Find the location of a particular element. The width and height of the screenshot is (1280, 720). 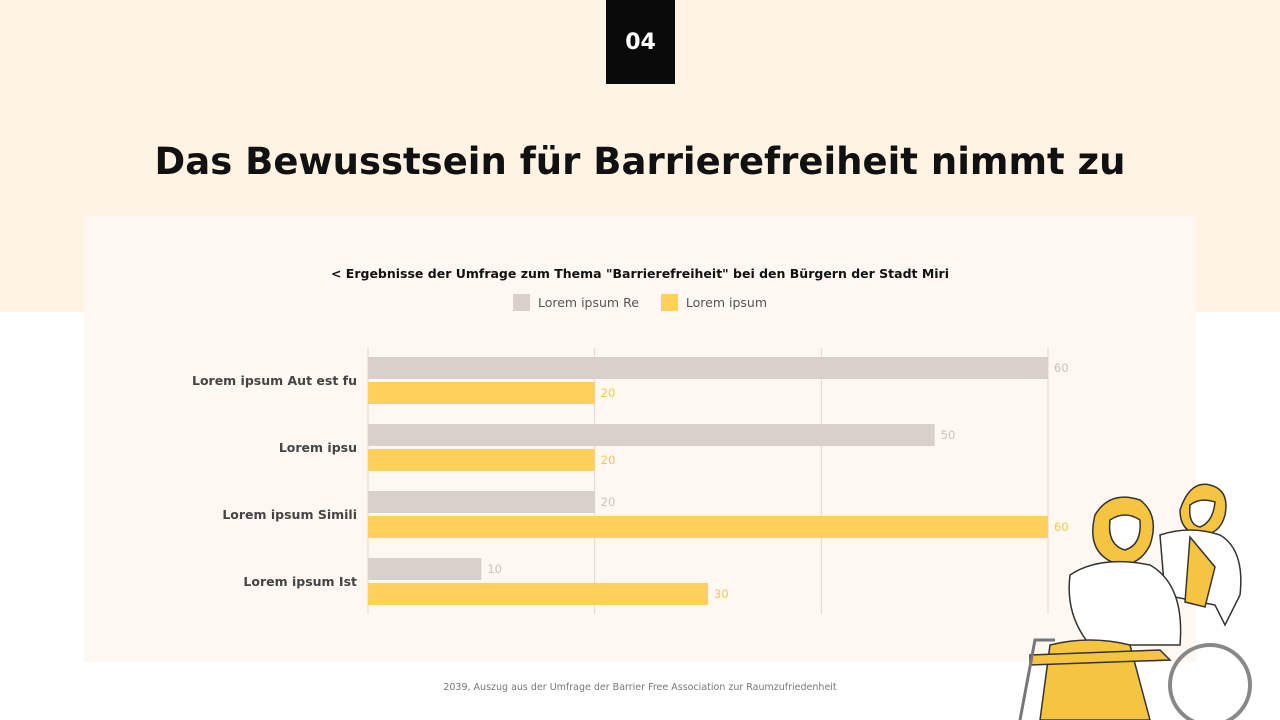

chart-legend: Lorem ipsum Re Lorem ipsum is located at coordinates (640, 302).